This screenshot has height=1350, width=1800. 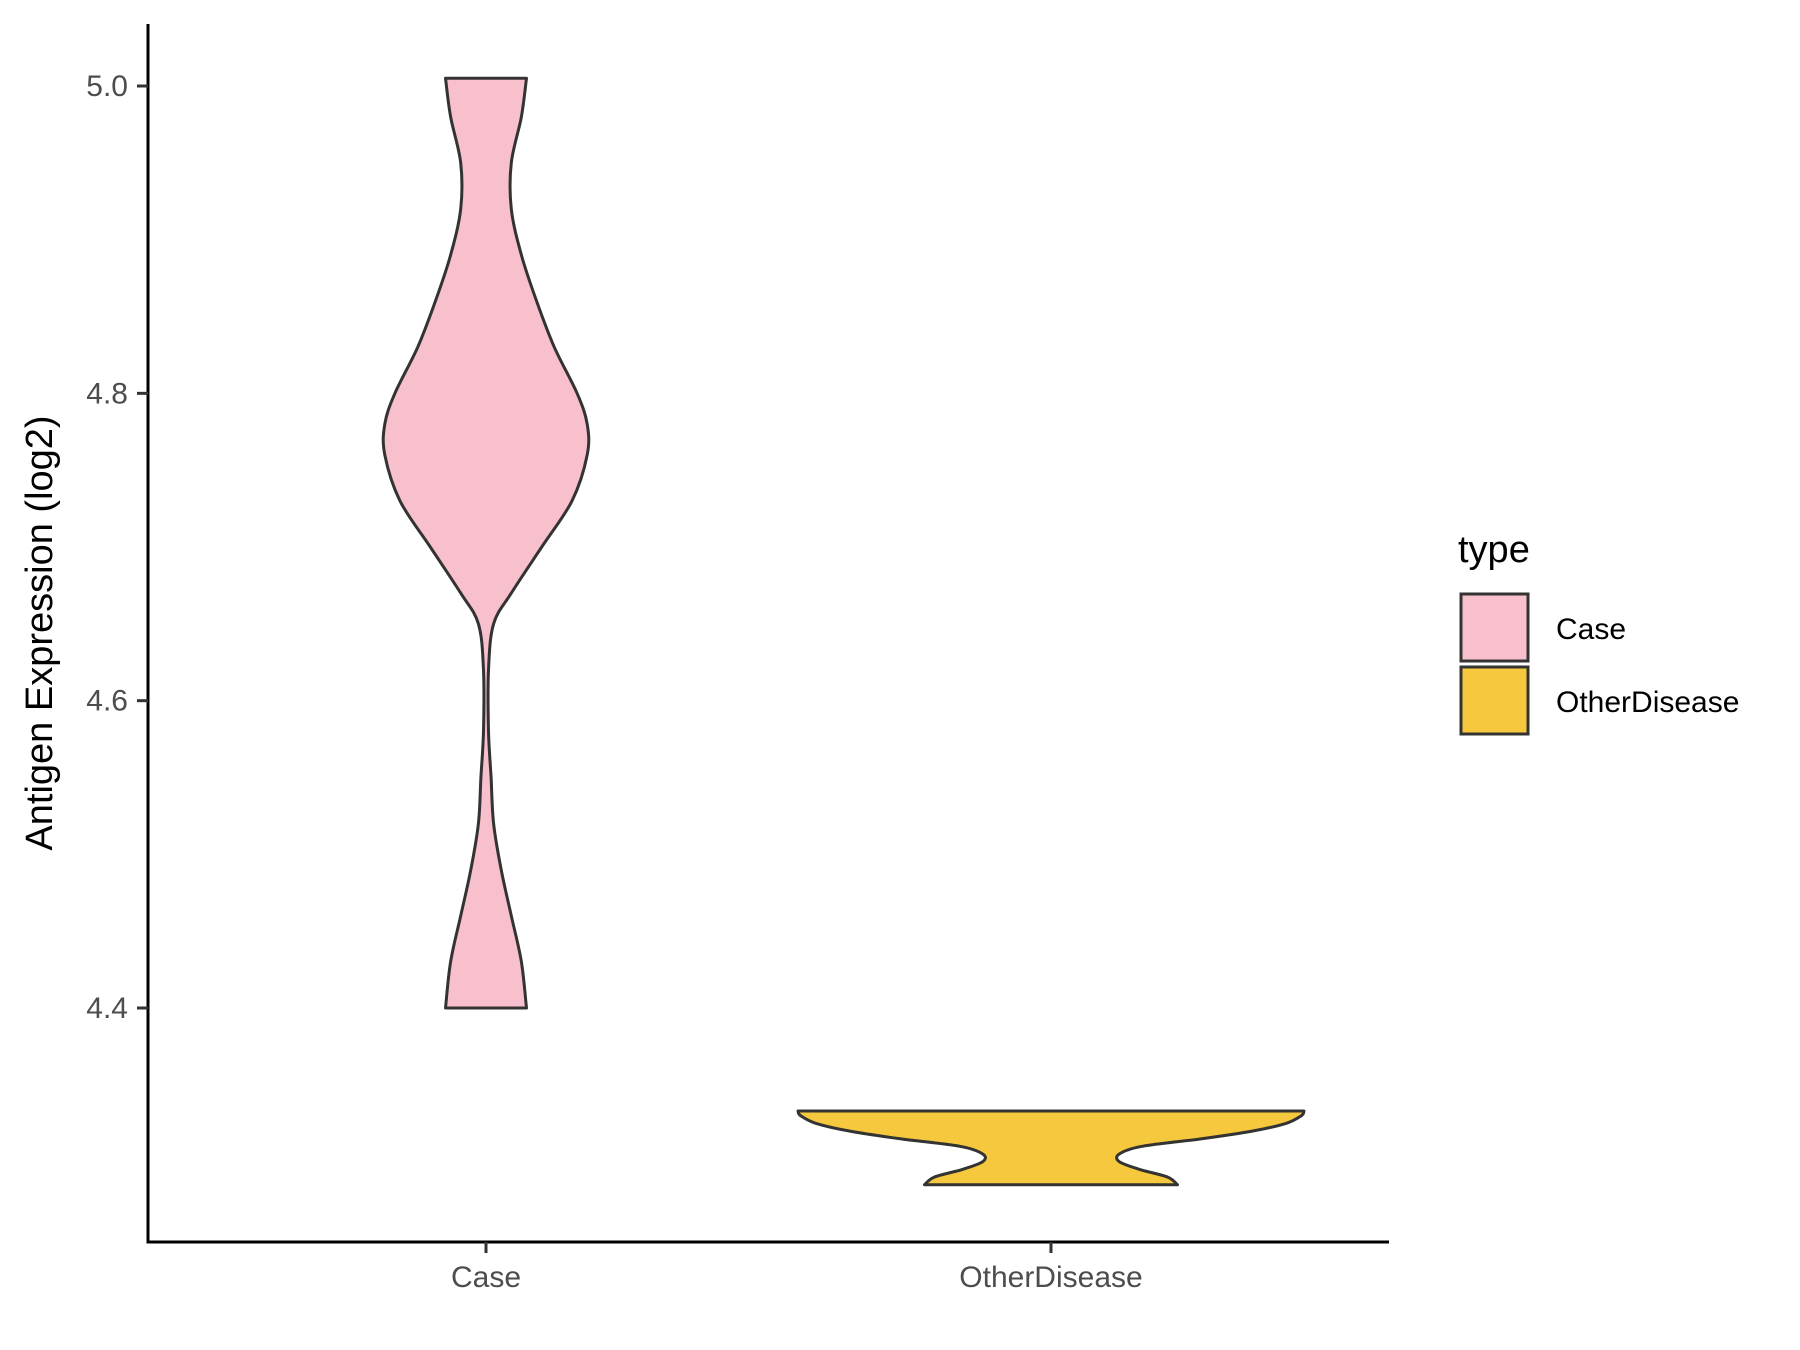 What do you see at coordinates (486, 1277) in the screenshot?
I see `x-tick-label: Case` at bounding box center [486, 1277].